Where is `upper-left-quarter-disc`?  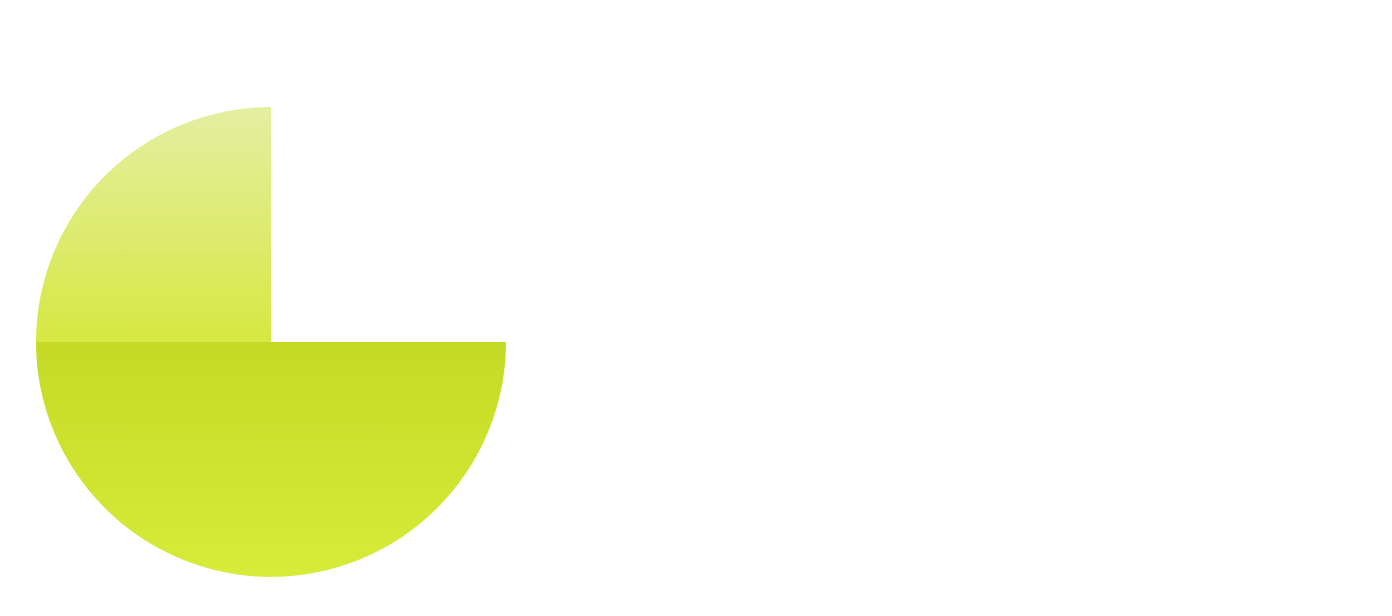 upper-left-quarter-disc is located at coordinates (153, 224).